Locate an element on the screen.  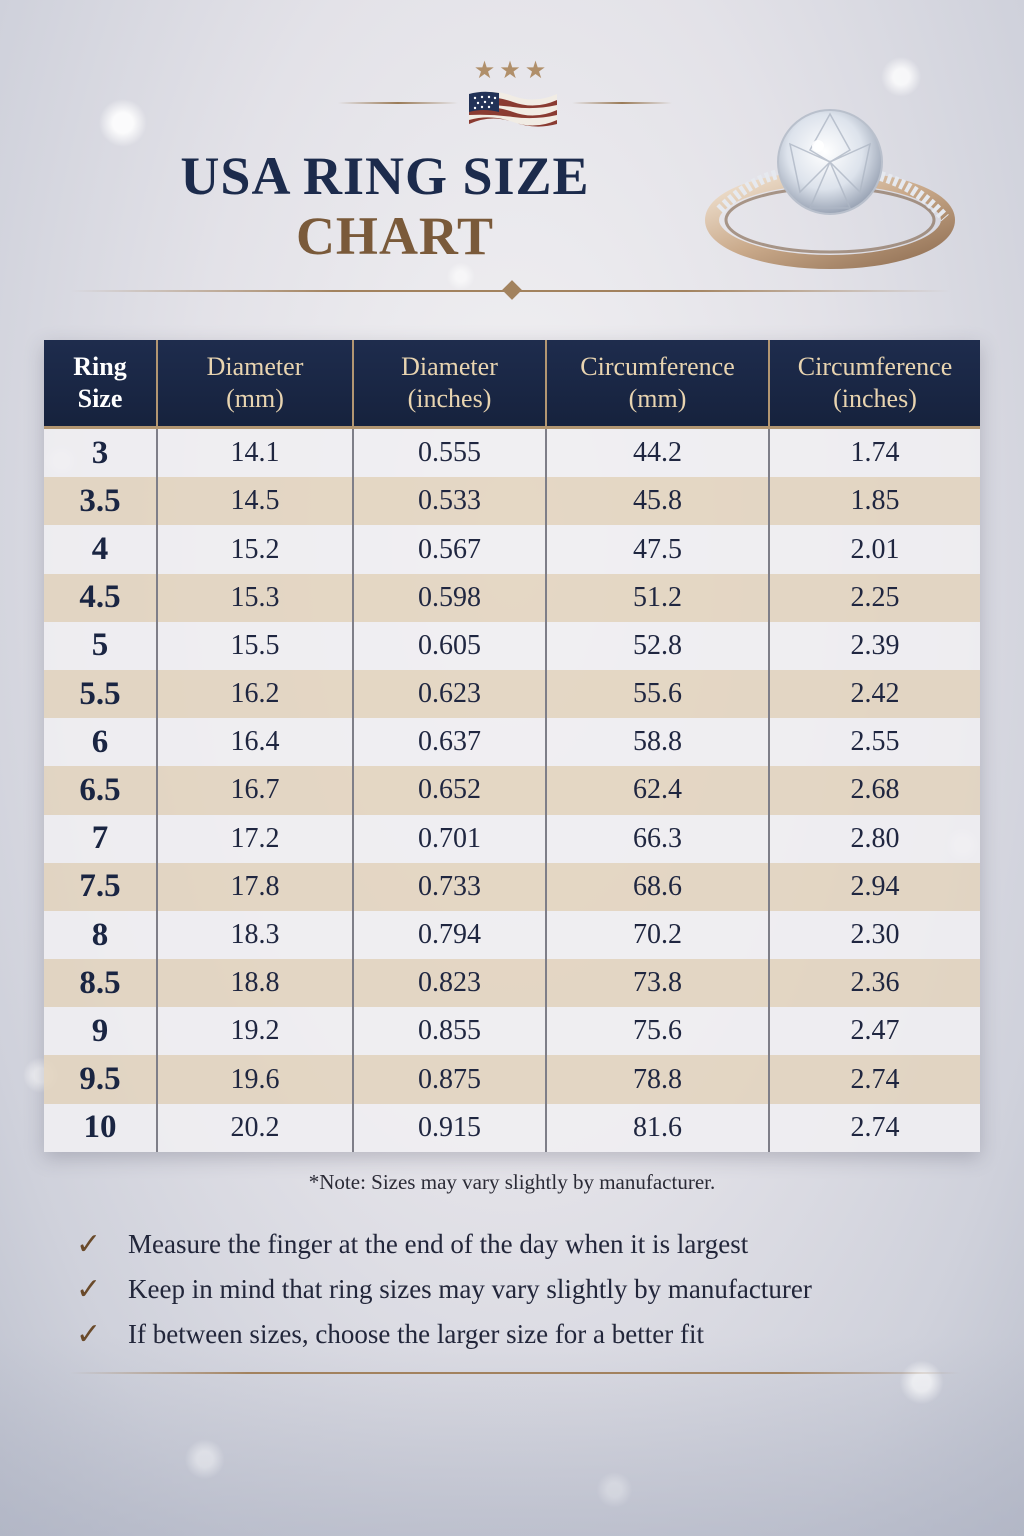
table-cell: 73.8 is located at coordinates (658, 983).